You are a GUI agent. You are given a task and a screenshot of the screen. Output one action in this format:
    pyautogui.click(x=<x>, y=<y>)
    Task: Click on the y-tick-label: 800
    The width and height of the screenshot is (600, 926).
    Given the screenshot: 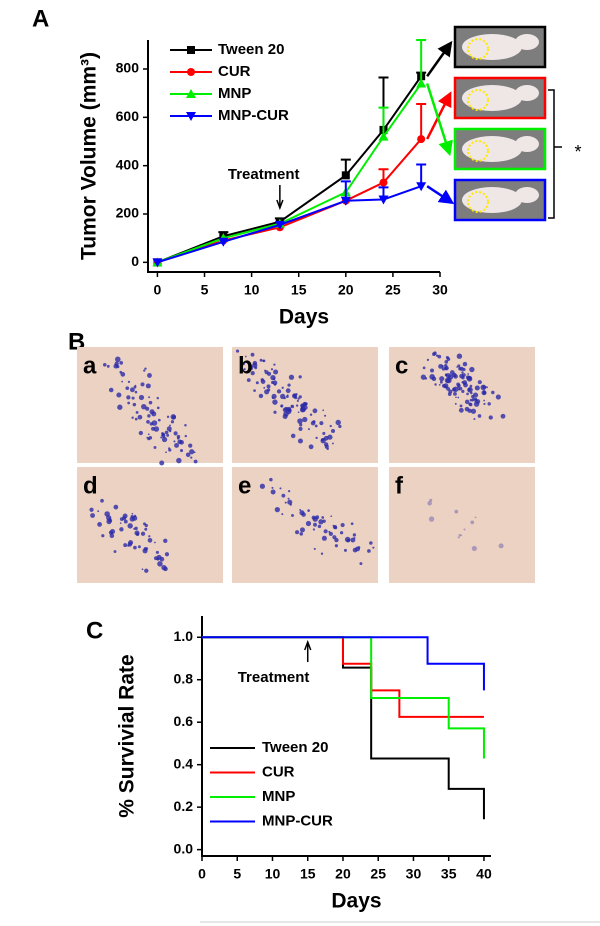 What is the action you would take?
    pyautogui.click(x=128, y=68)
    